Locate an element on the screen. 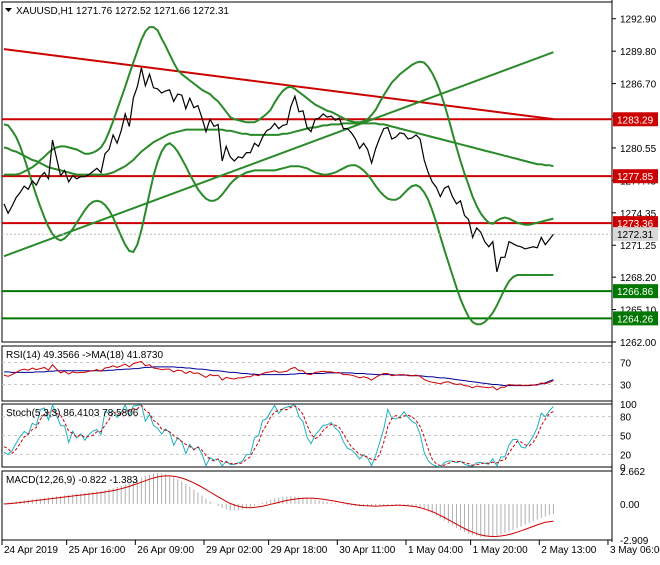  collapse-arrow-icon is located at coordinates (8, 10).